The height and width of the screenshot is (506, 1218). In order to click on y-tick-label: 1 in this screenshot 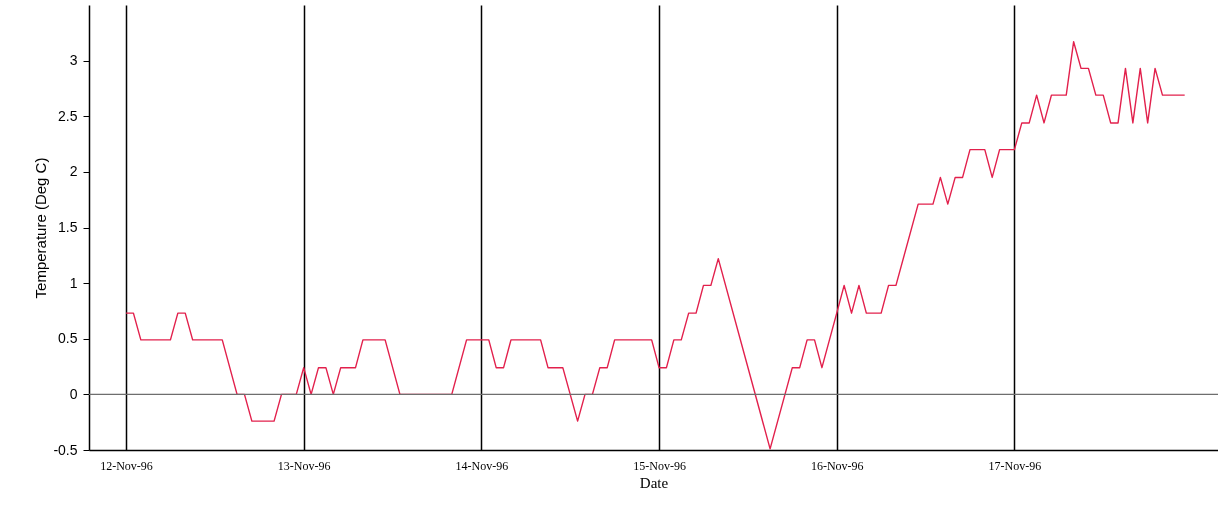, I will do `click(73, 282)`.